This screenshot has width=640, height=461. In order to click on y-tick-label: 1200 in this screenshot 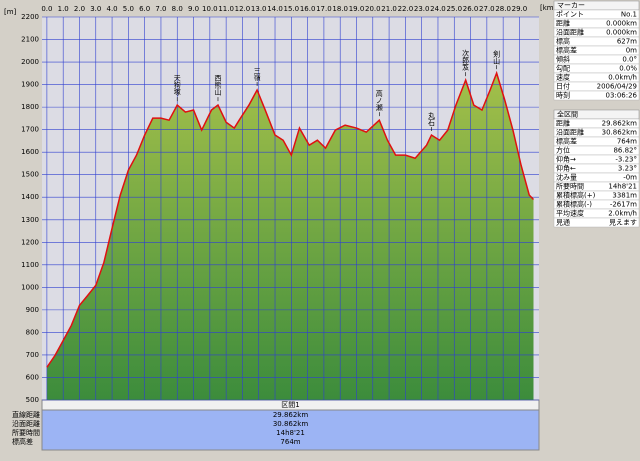, I will do `click(30, 242)`.